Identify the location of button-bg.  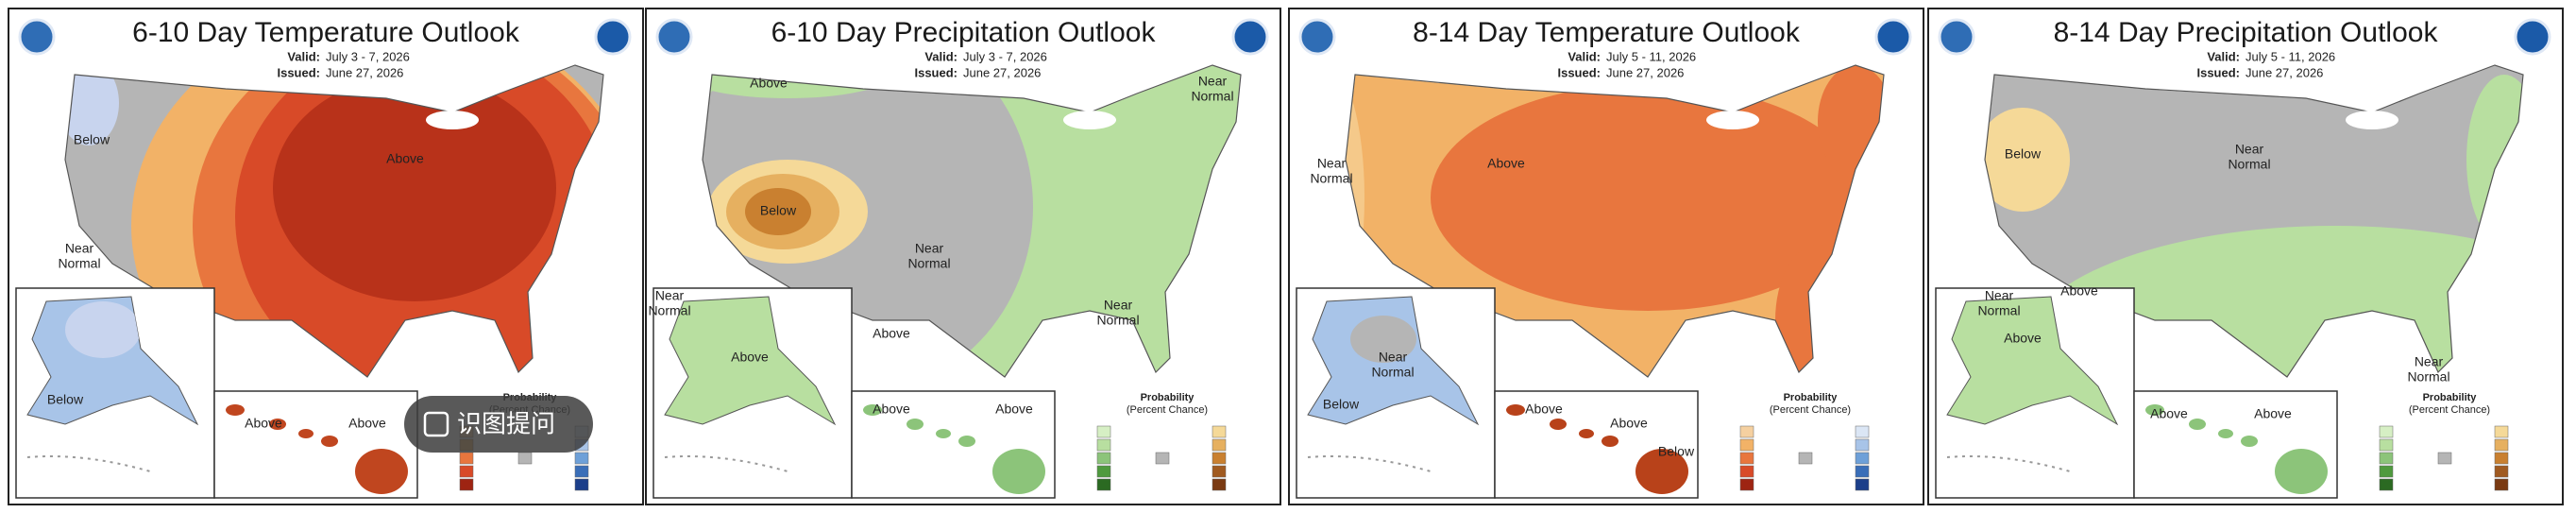
(498, 425).